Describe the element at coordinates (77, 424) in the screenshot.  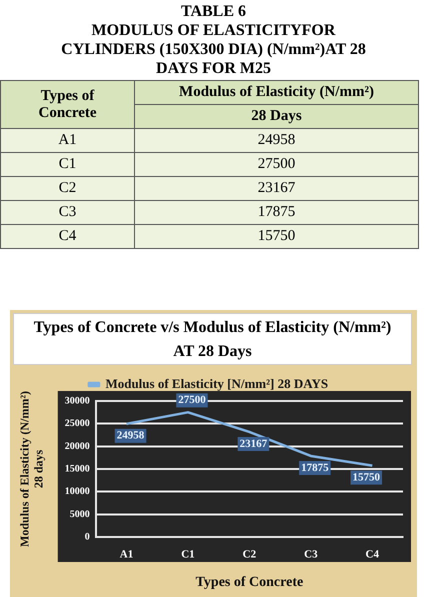
I see `y-tick-label: 25000` at that location.